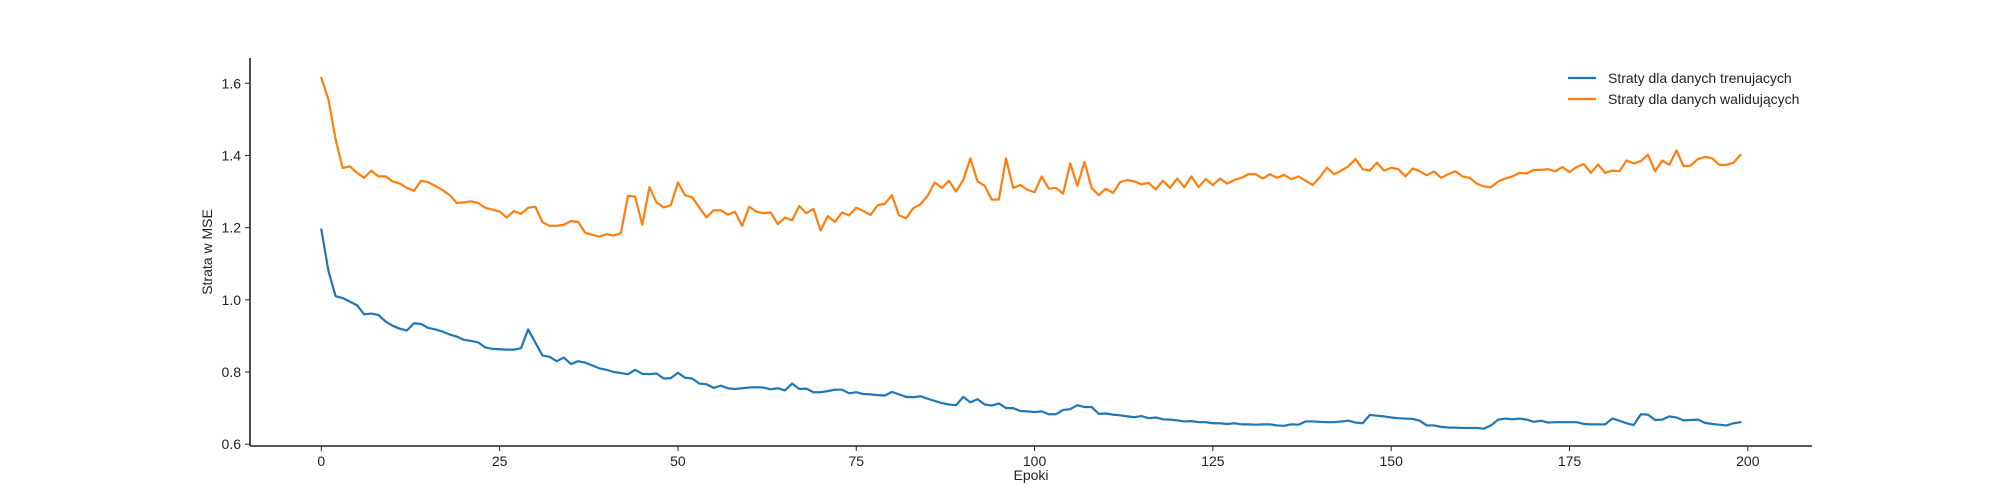  Describe the element at coordinates (321, 461) in the screenshot. I see `x-tick-label: 0` at that location.